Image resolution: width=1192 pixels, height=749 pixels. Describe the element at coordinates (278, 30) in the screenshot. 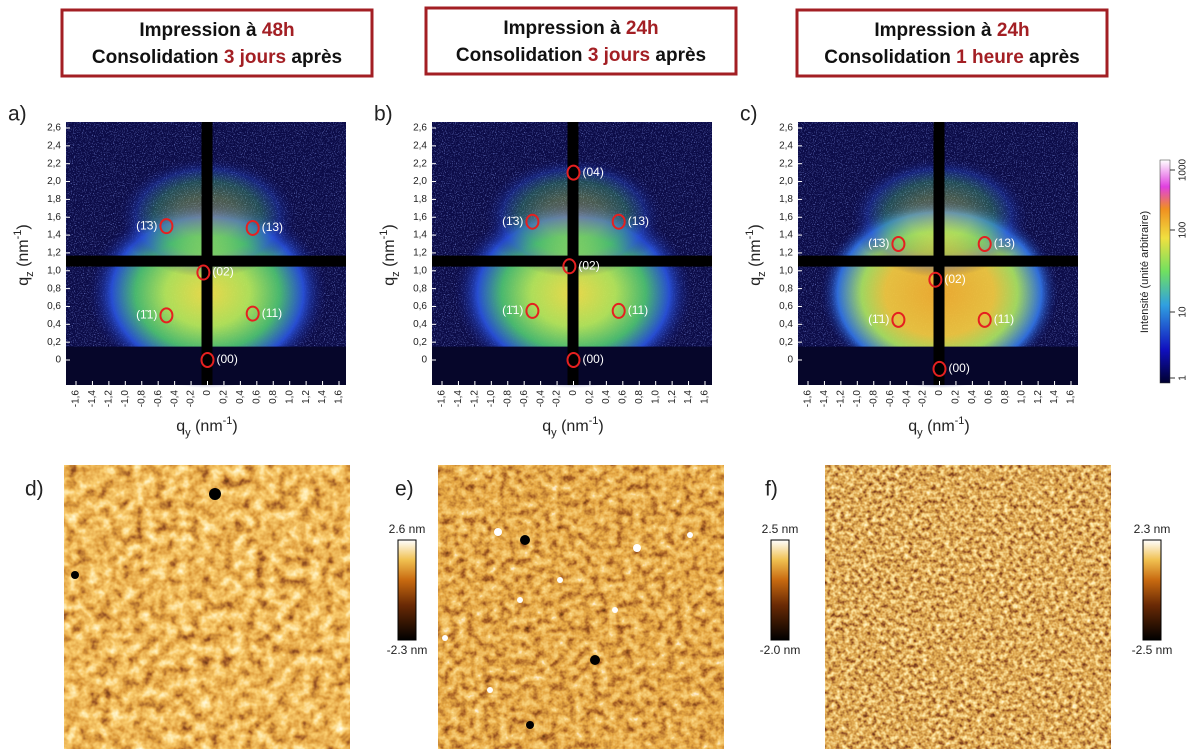

I see `header-value: 48h` at that location.